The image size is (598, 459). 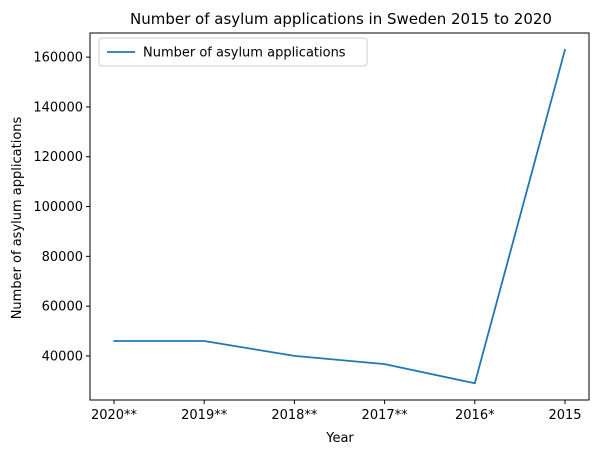 What do you see at coordinates (58, 58) in the screenshot?
I see `y-tick-label: 160000` at bounding box center [58, 58].